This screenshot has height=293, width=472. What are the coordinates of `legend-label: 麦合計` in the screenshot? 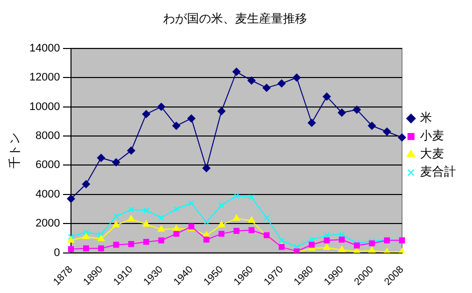 It's located at (438, 171).